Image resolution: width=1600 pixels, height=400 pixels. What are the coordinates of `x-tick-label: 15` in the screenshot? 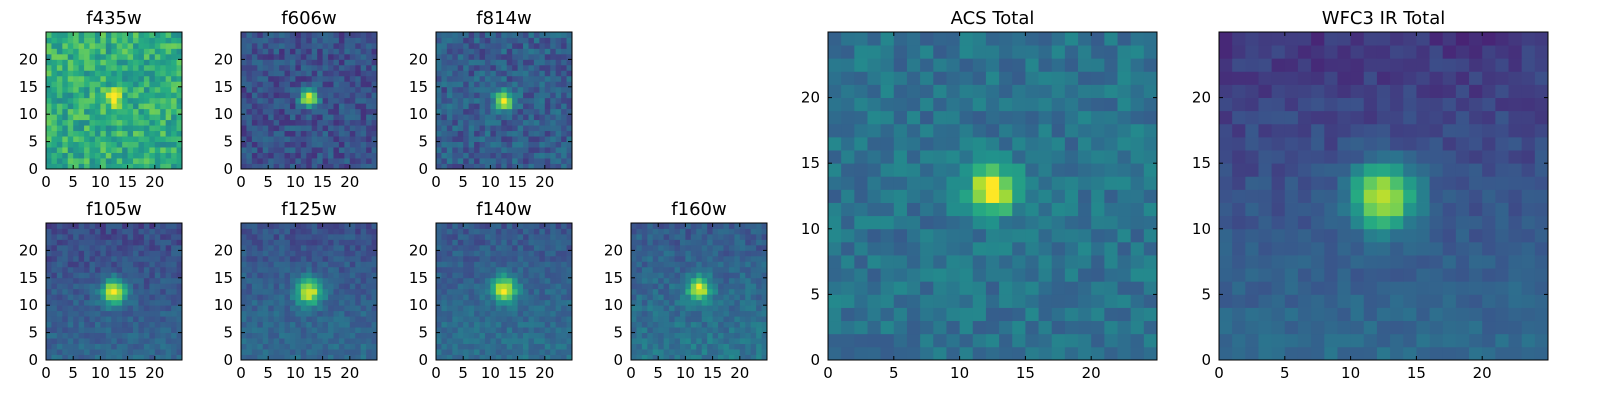 It's located at (127, 373).